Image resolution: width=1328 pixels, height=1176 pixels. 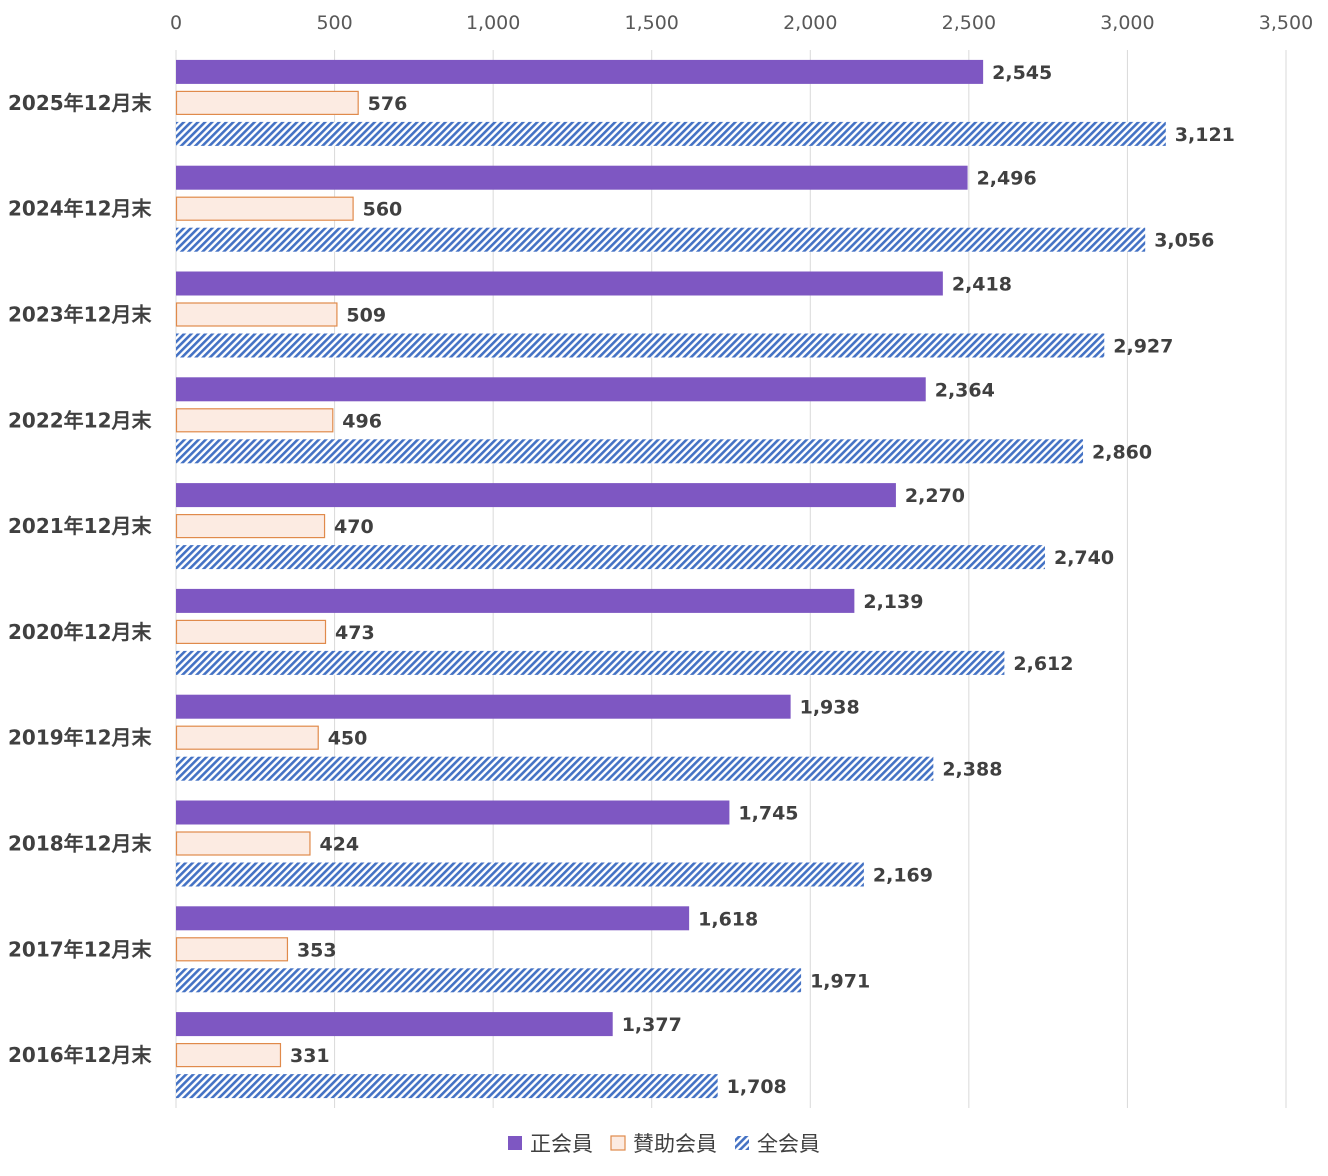 What do you see at coordinates (1286, 23) in the screenshot?
I see `x-tick-label: 3,500` at bounding box center [1286, 23].